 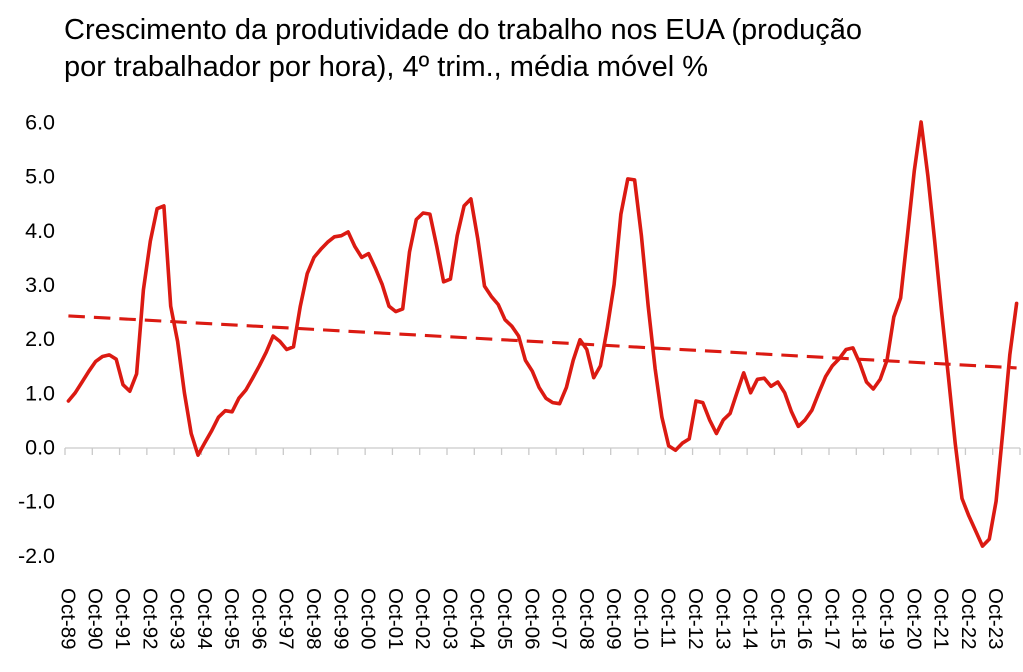 What do you see at coordinates (913, 619) in the screenshot?
I see `x-tick-label: Oct-20` at bounding box center [913, 619].